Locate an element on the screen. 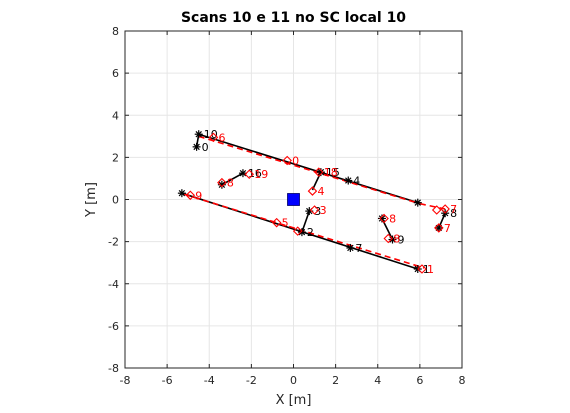 Image resolution: width=570 pixels, height=413 pixels. scan-b-point-label: 9 is located at coordinates (198, 195).